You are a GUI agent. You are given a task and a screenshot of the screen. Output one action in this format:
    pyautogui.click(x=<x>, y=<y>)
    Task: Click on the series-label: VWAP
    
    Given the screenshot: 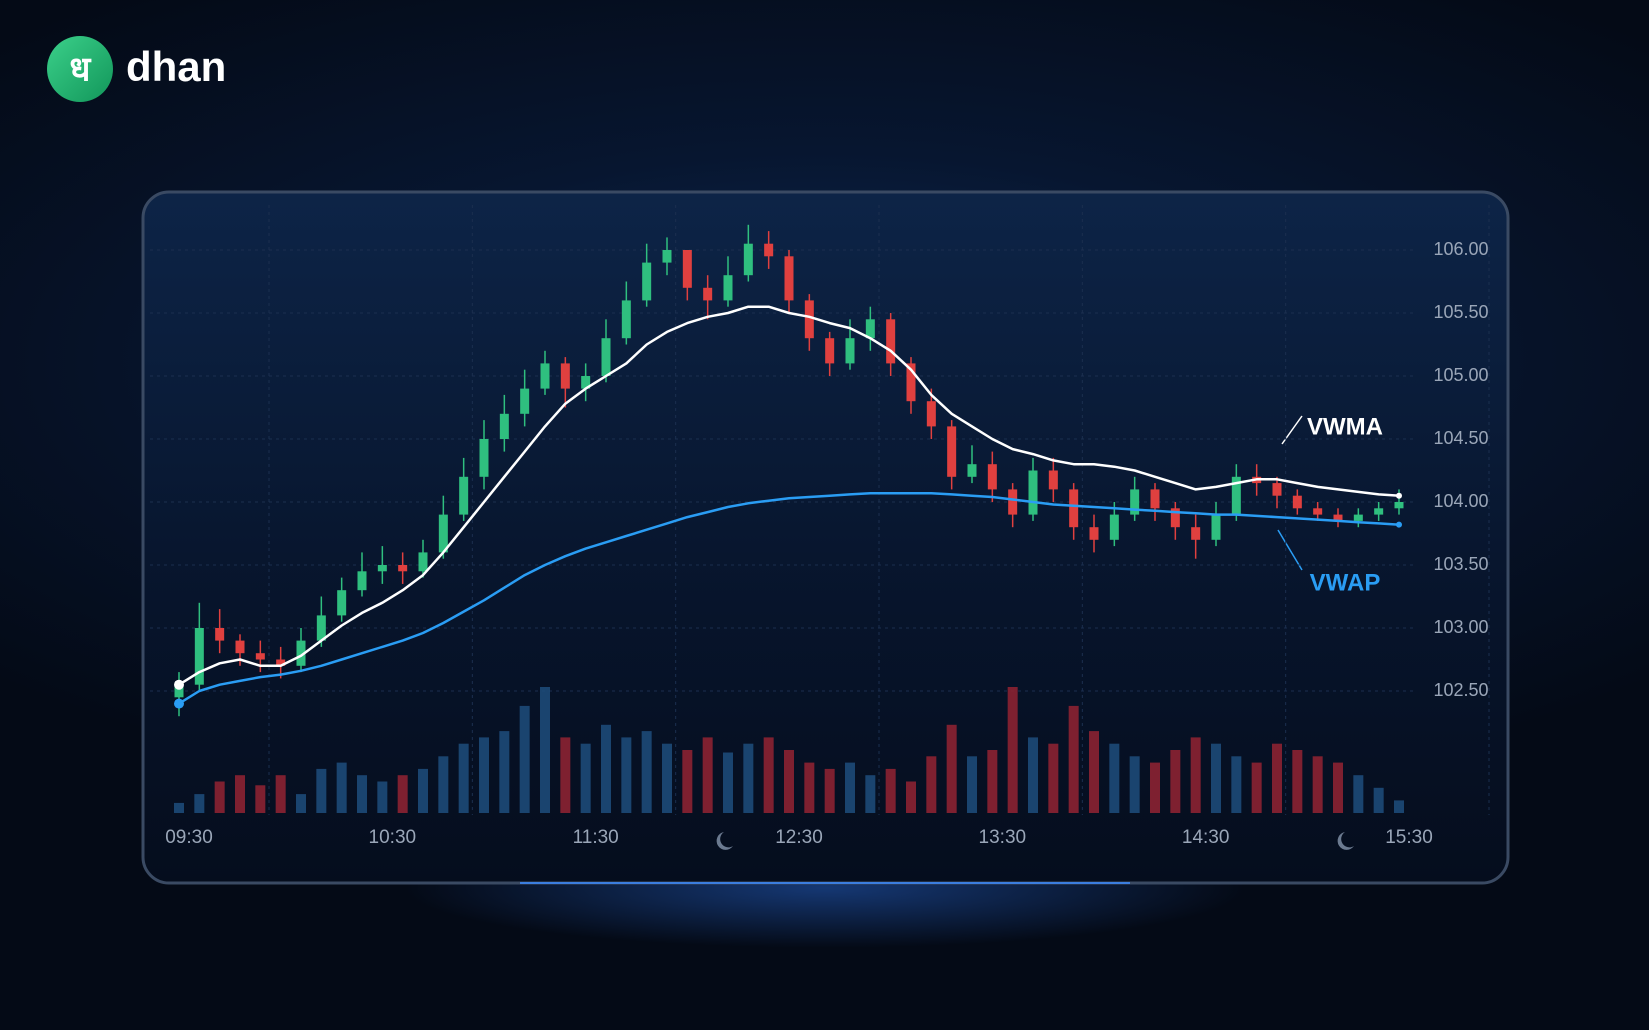 What is the action you would take?
    pyautogui.click(x=1345, y=582)
    